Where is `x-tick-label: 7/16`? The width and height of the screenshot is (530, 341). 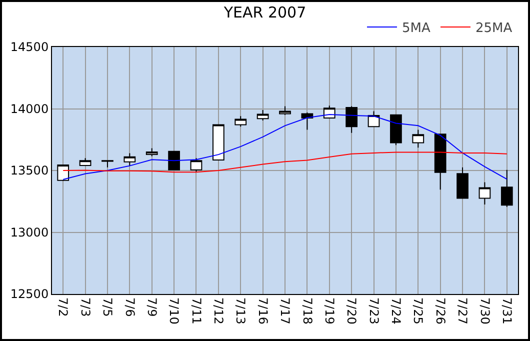 x-tick-label: 7/16 is located at coordinates (263, 310).